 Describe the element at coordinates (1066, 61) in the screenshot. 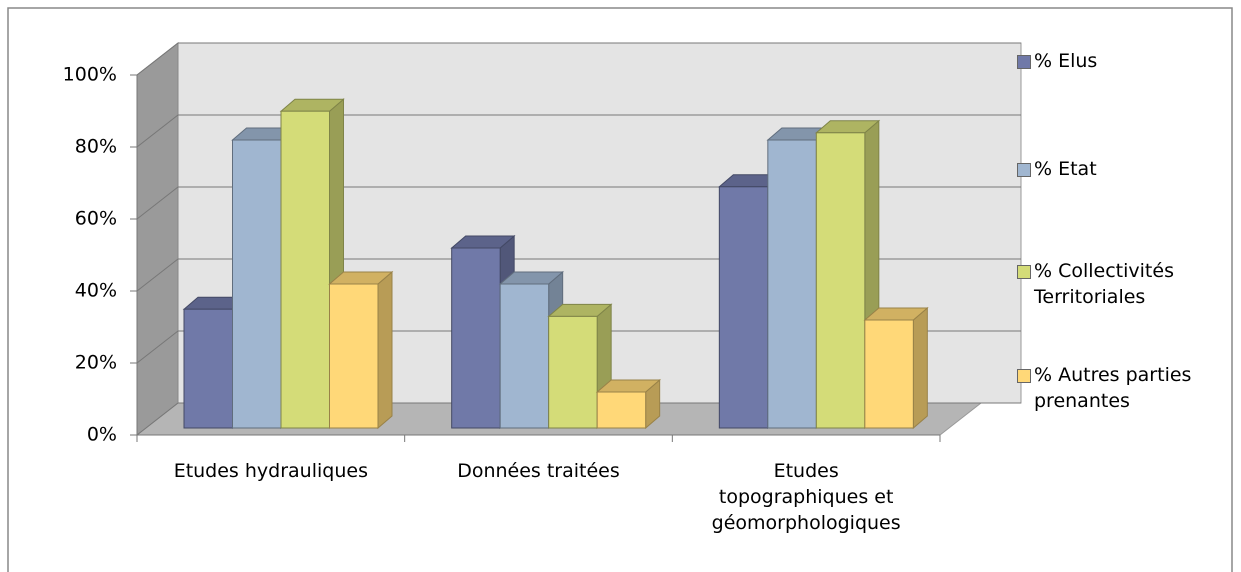

I see `legend-label: % Elus` at that location.